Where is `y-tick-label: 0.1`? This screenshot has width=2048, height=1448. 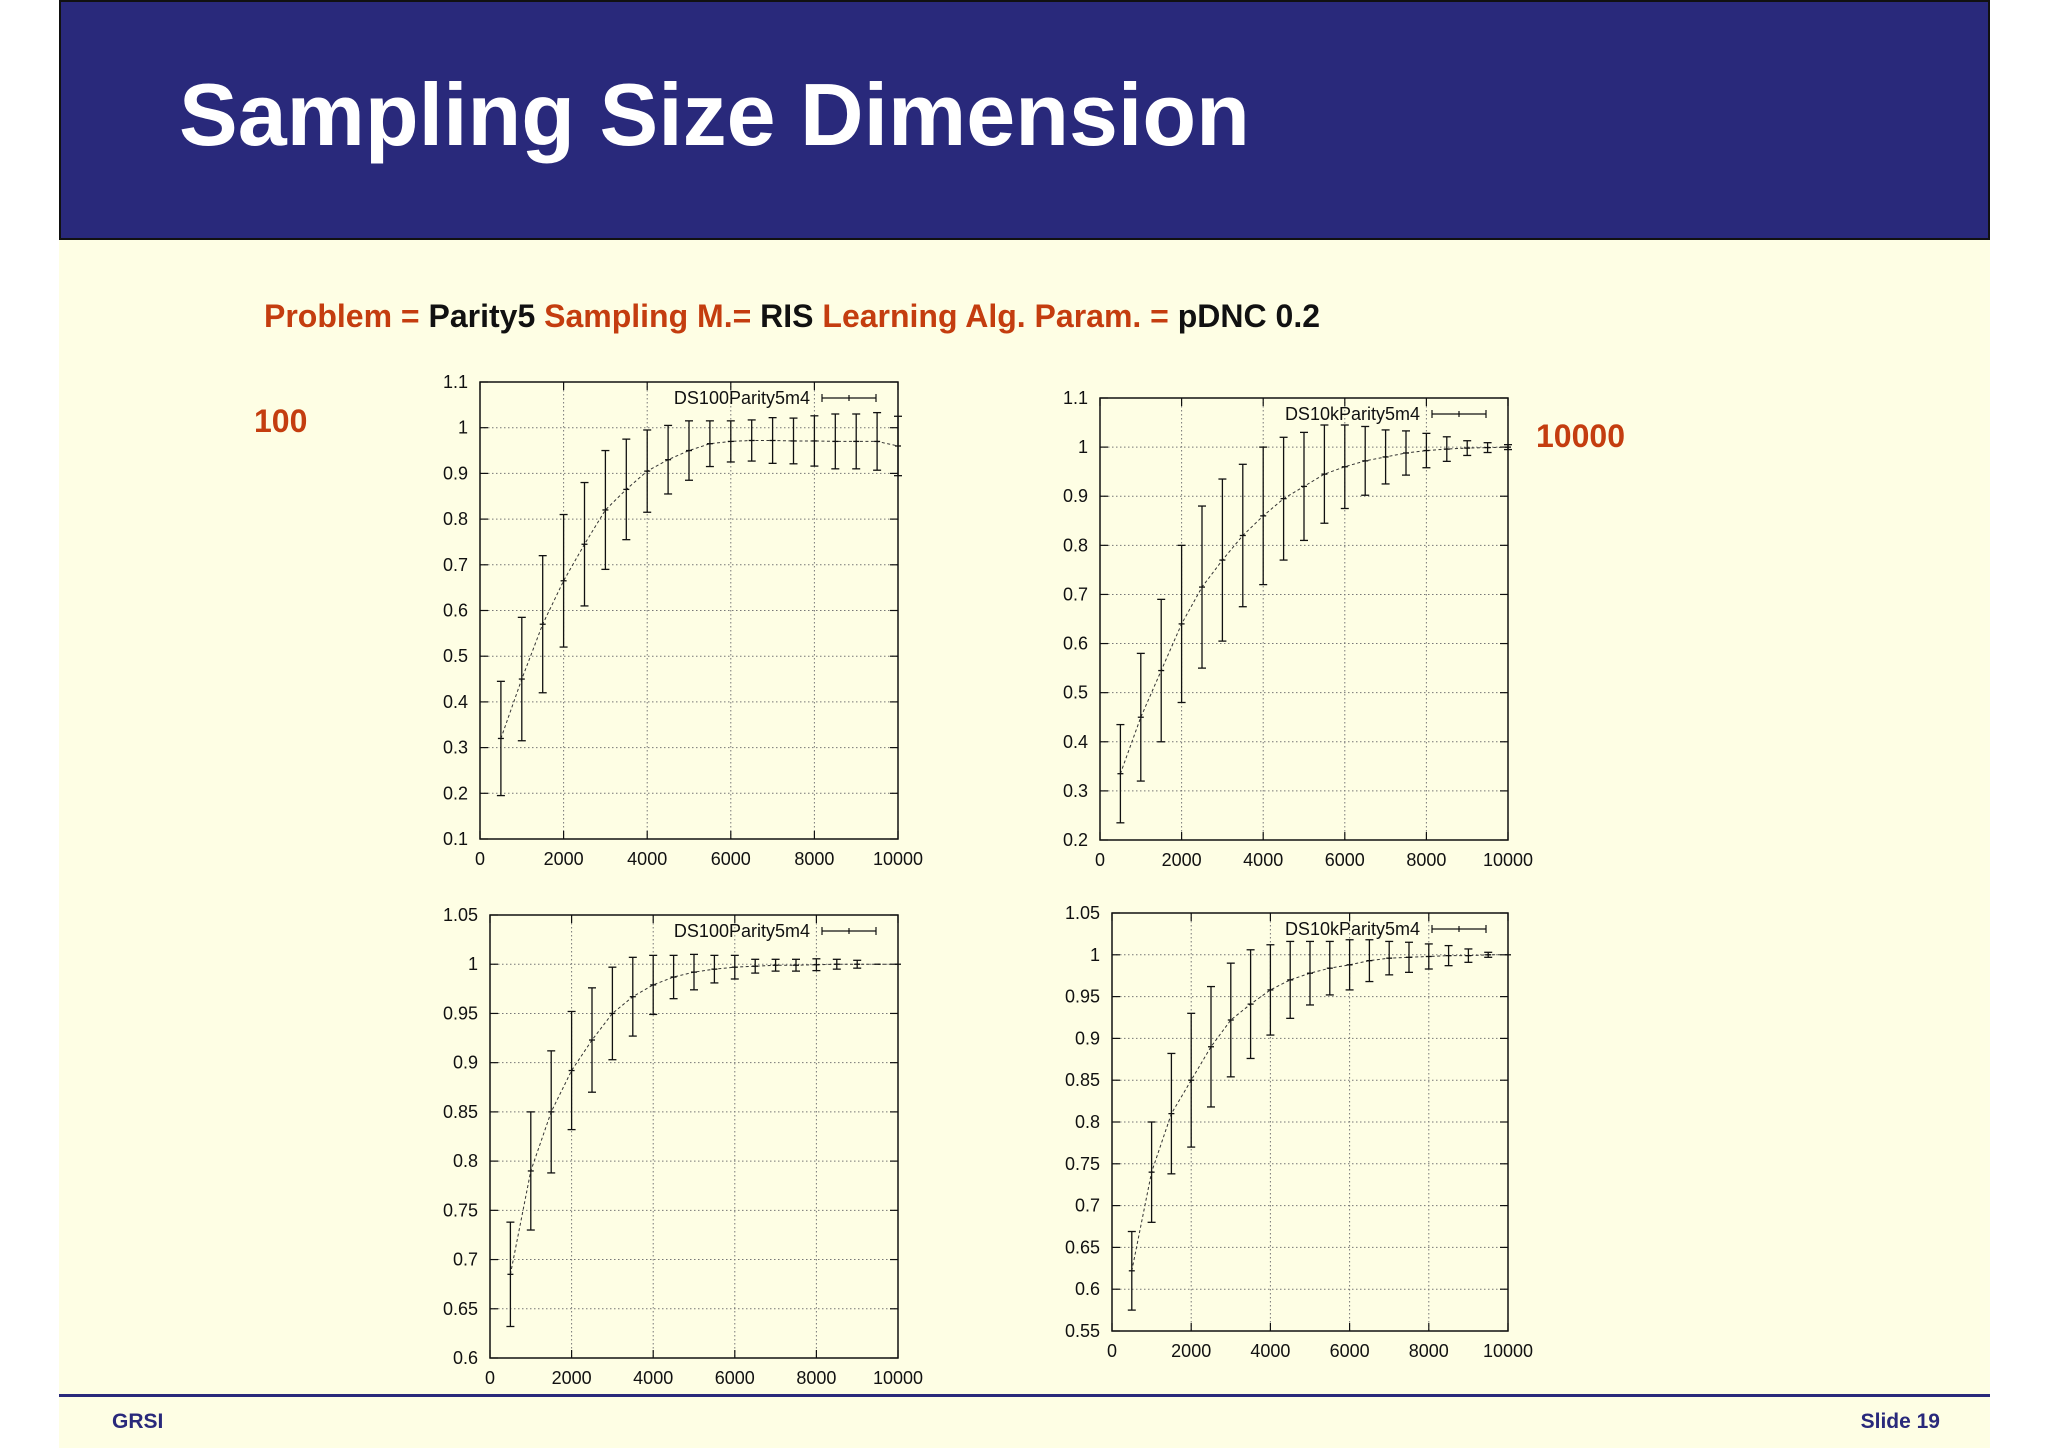
y-tick-label: 0.1 is located at coordinates (455, 839).